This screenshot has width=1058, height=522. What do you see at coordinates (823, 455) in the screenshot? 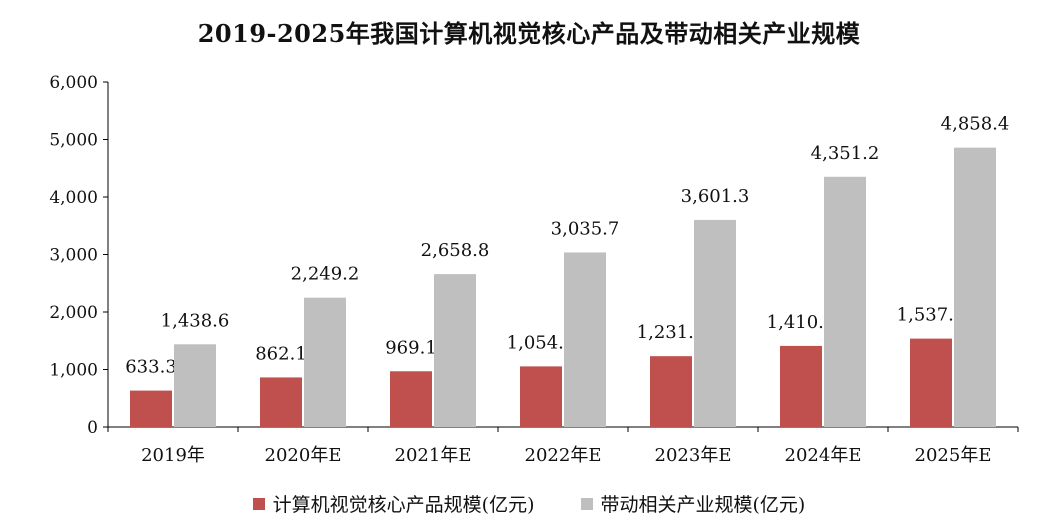
I see `x-tick-label: 2024年E` at bounding box center [823, 455].